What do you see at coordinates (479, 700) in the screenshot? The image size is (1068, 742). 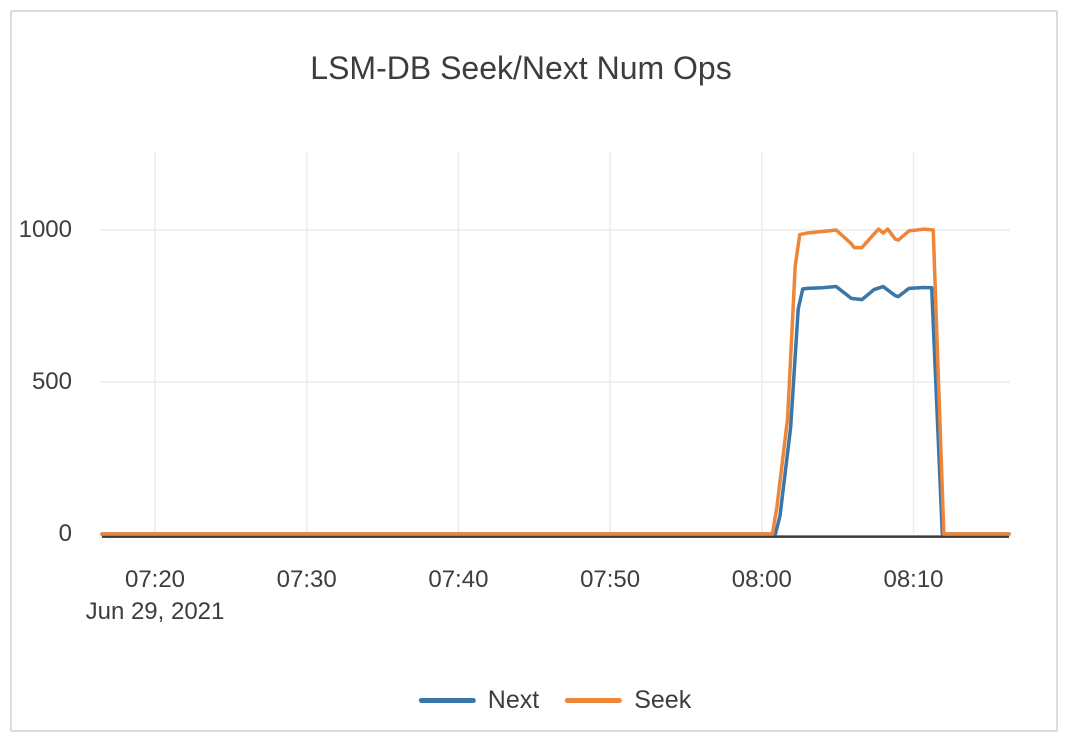 I see `legend-item-next: Next` at bounding box center [479, 700].